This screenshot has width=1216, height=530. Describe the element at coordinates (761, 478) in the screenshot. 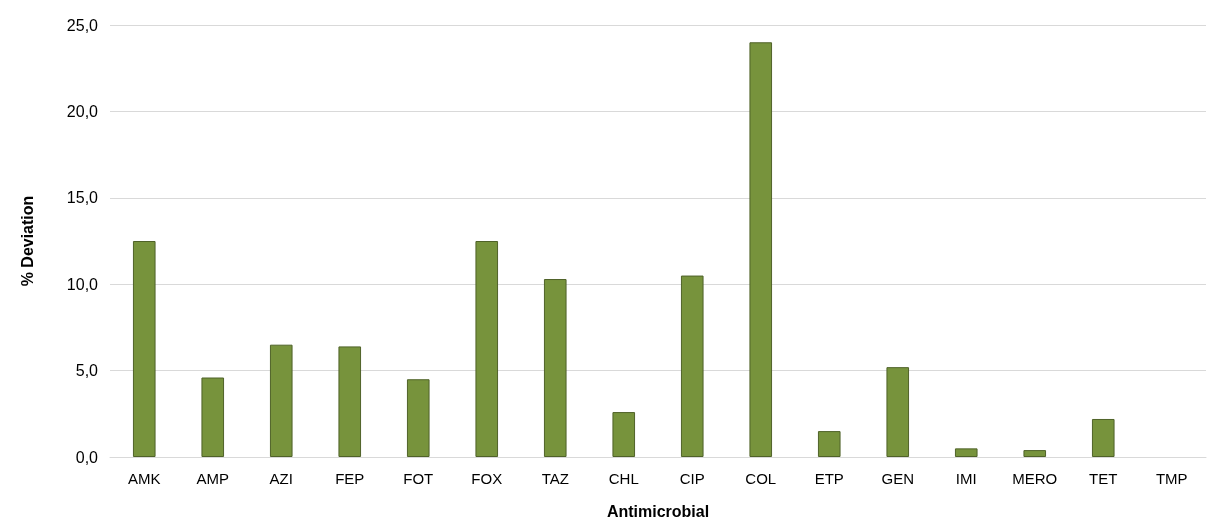

I see `x-tick-label: COL` at that location.